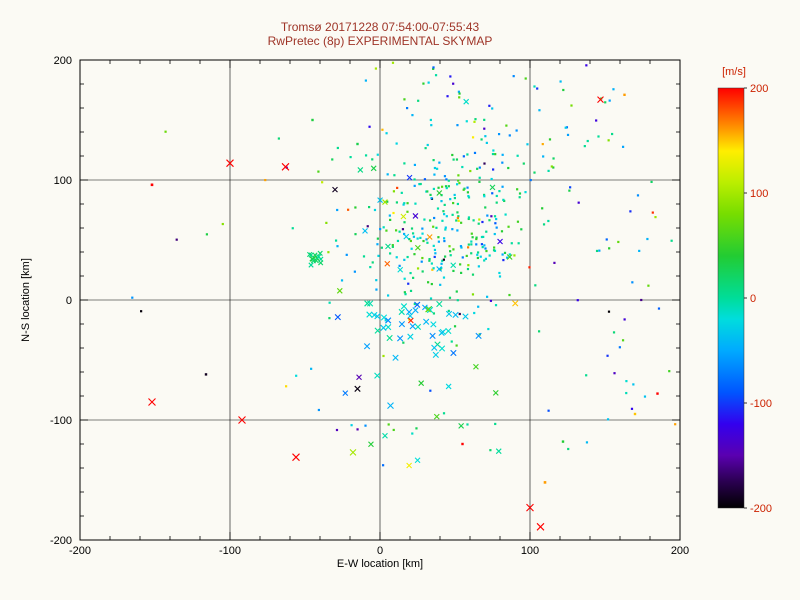  What do you see at coordinates (380, 27) in the screenshot?
I see `plot-title: Tromsø 20171228 07:54:00-07:55:43` at bounding box center [380, 27].